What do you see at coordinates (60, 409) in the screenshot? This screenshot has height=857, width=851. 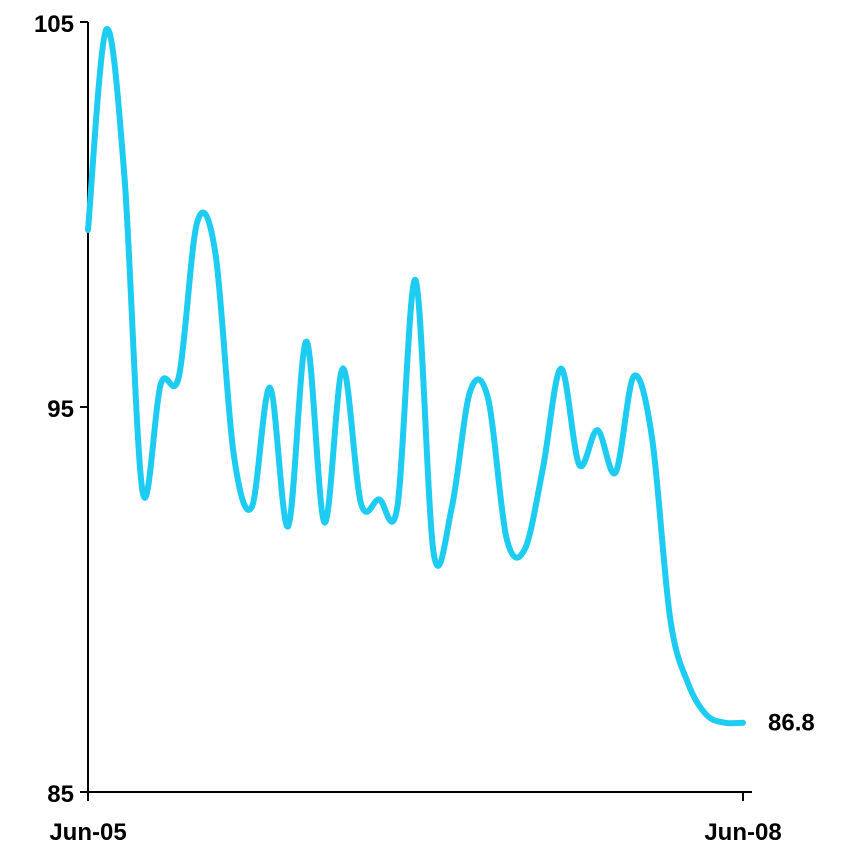 I see `y-tick-label-95: 95` at bounding box center [60, 409].